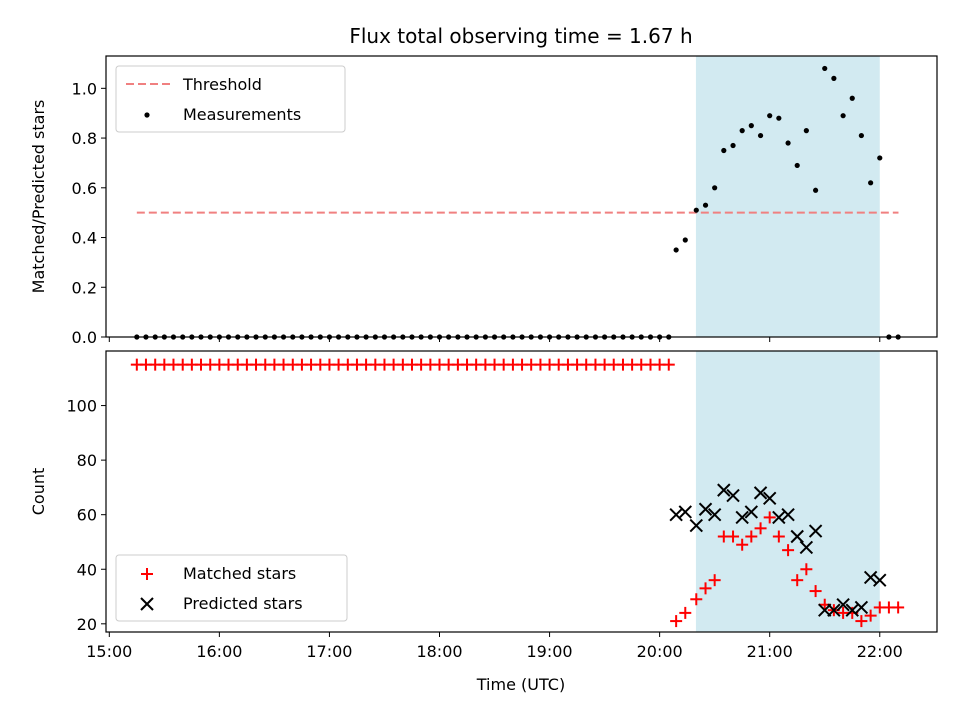 This screenshot has width=960, height=720. Describe the element at coordinates (84, 337) in the screenshot. I see `y-tick-label: 0.0` at that location.